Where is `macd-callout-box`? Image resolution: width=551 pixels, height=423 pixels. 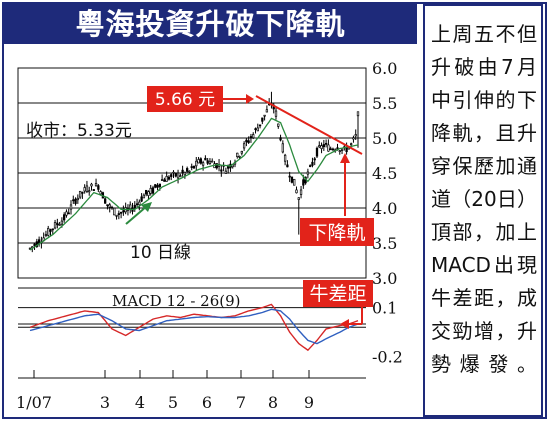
macd-callout-box is located at coordinates (338, 293).